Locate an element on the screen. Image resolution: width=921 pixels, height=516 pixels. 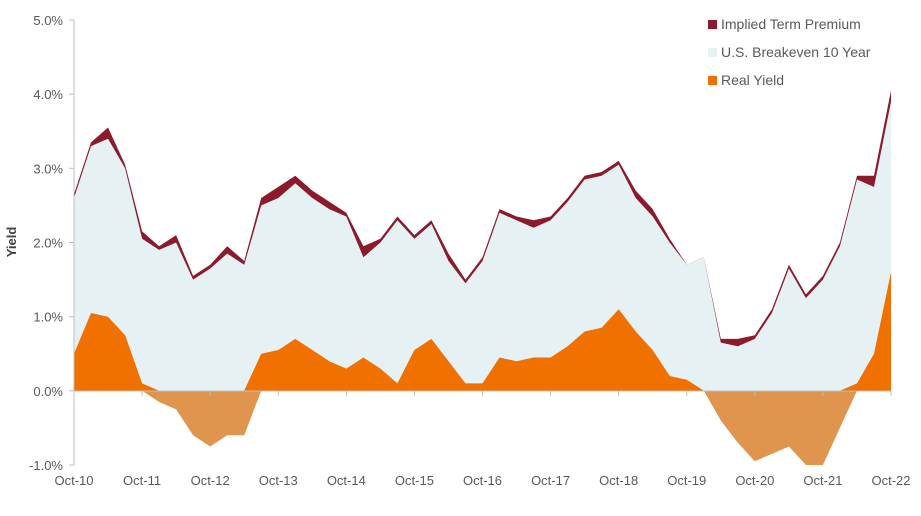
x-tick-label: Oct-22 is located at coordinates (890, 480).